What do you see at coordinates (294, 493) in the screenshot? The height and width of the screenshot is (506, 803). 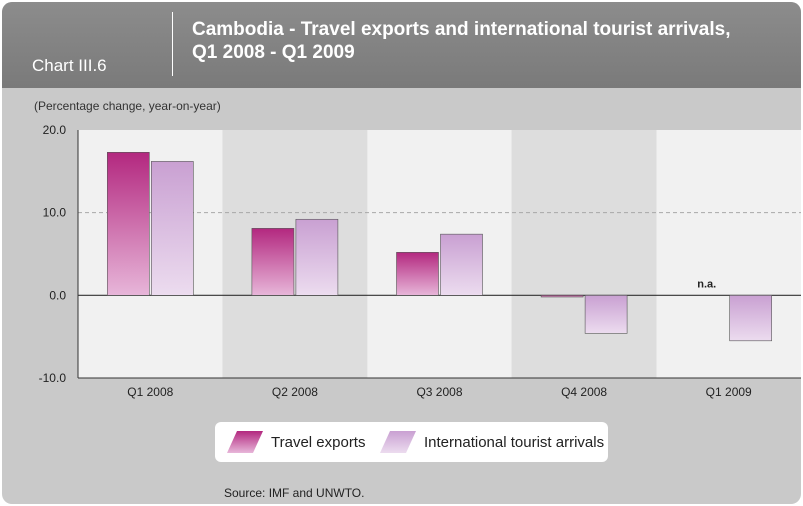 I see `chart-source: Source: IMF and UNWTO.` at bounding box center [294, 493].